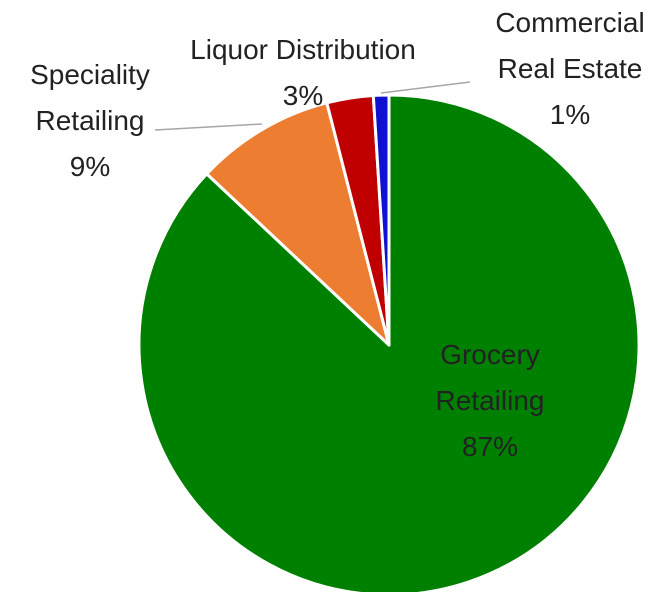 This screenshot has height=592, width=660. I want to click on slice-label: Grocery Retailing 87%, so click(490, 401).